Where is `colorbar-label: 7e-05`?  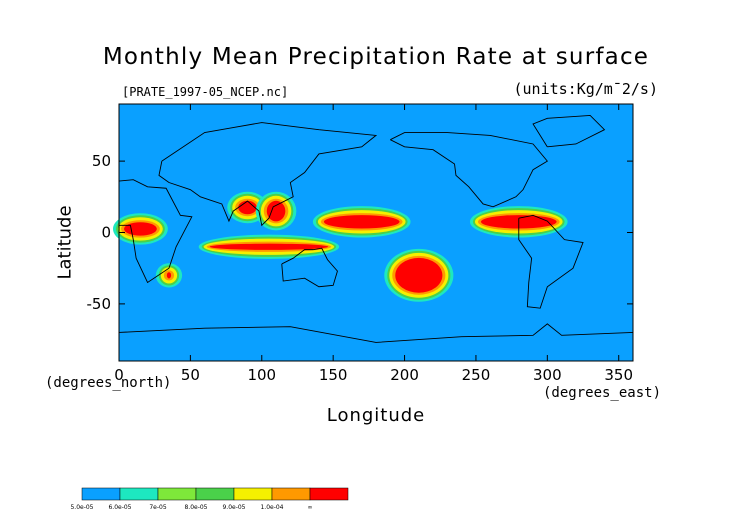 colorbar-label: 7e-05 is located at coordinates (157, 507).